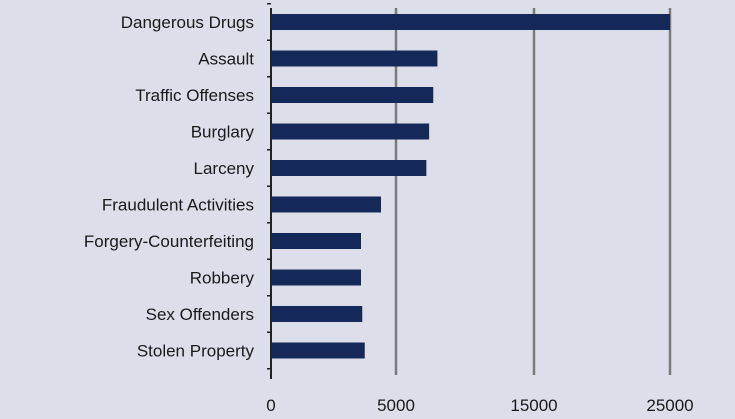  What do you see at coordinates (226, 59) in the screenshot?
I see `category-label: Assault` at bounding box center [226, 59].